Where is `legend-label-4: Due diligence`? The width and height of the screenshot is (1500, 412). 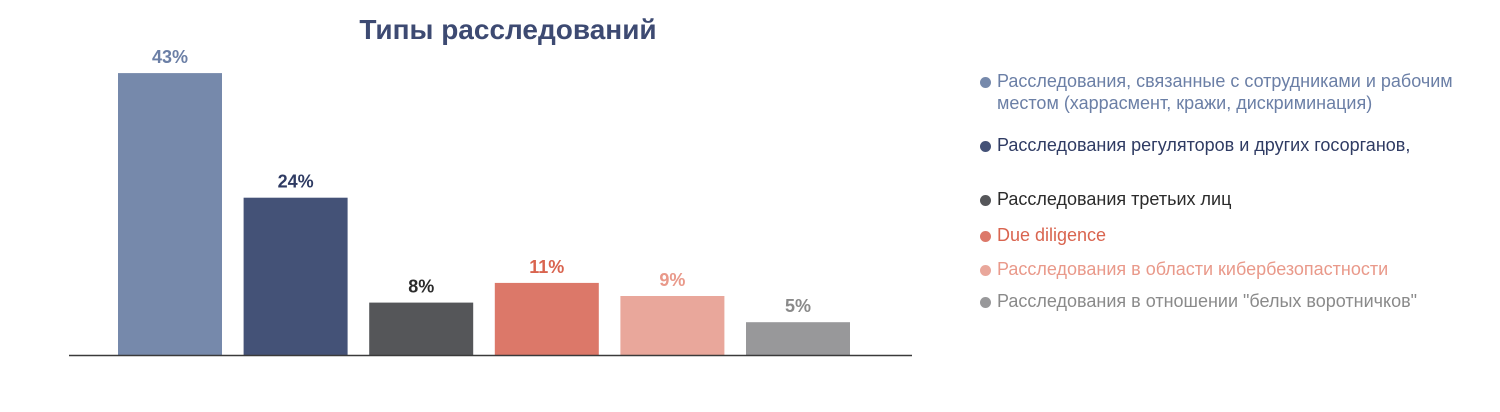
legend-label-4: Due diligence is located at coordinates (1052, 235).